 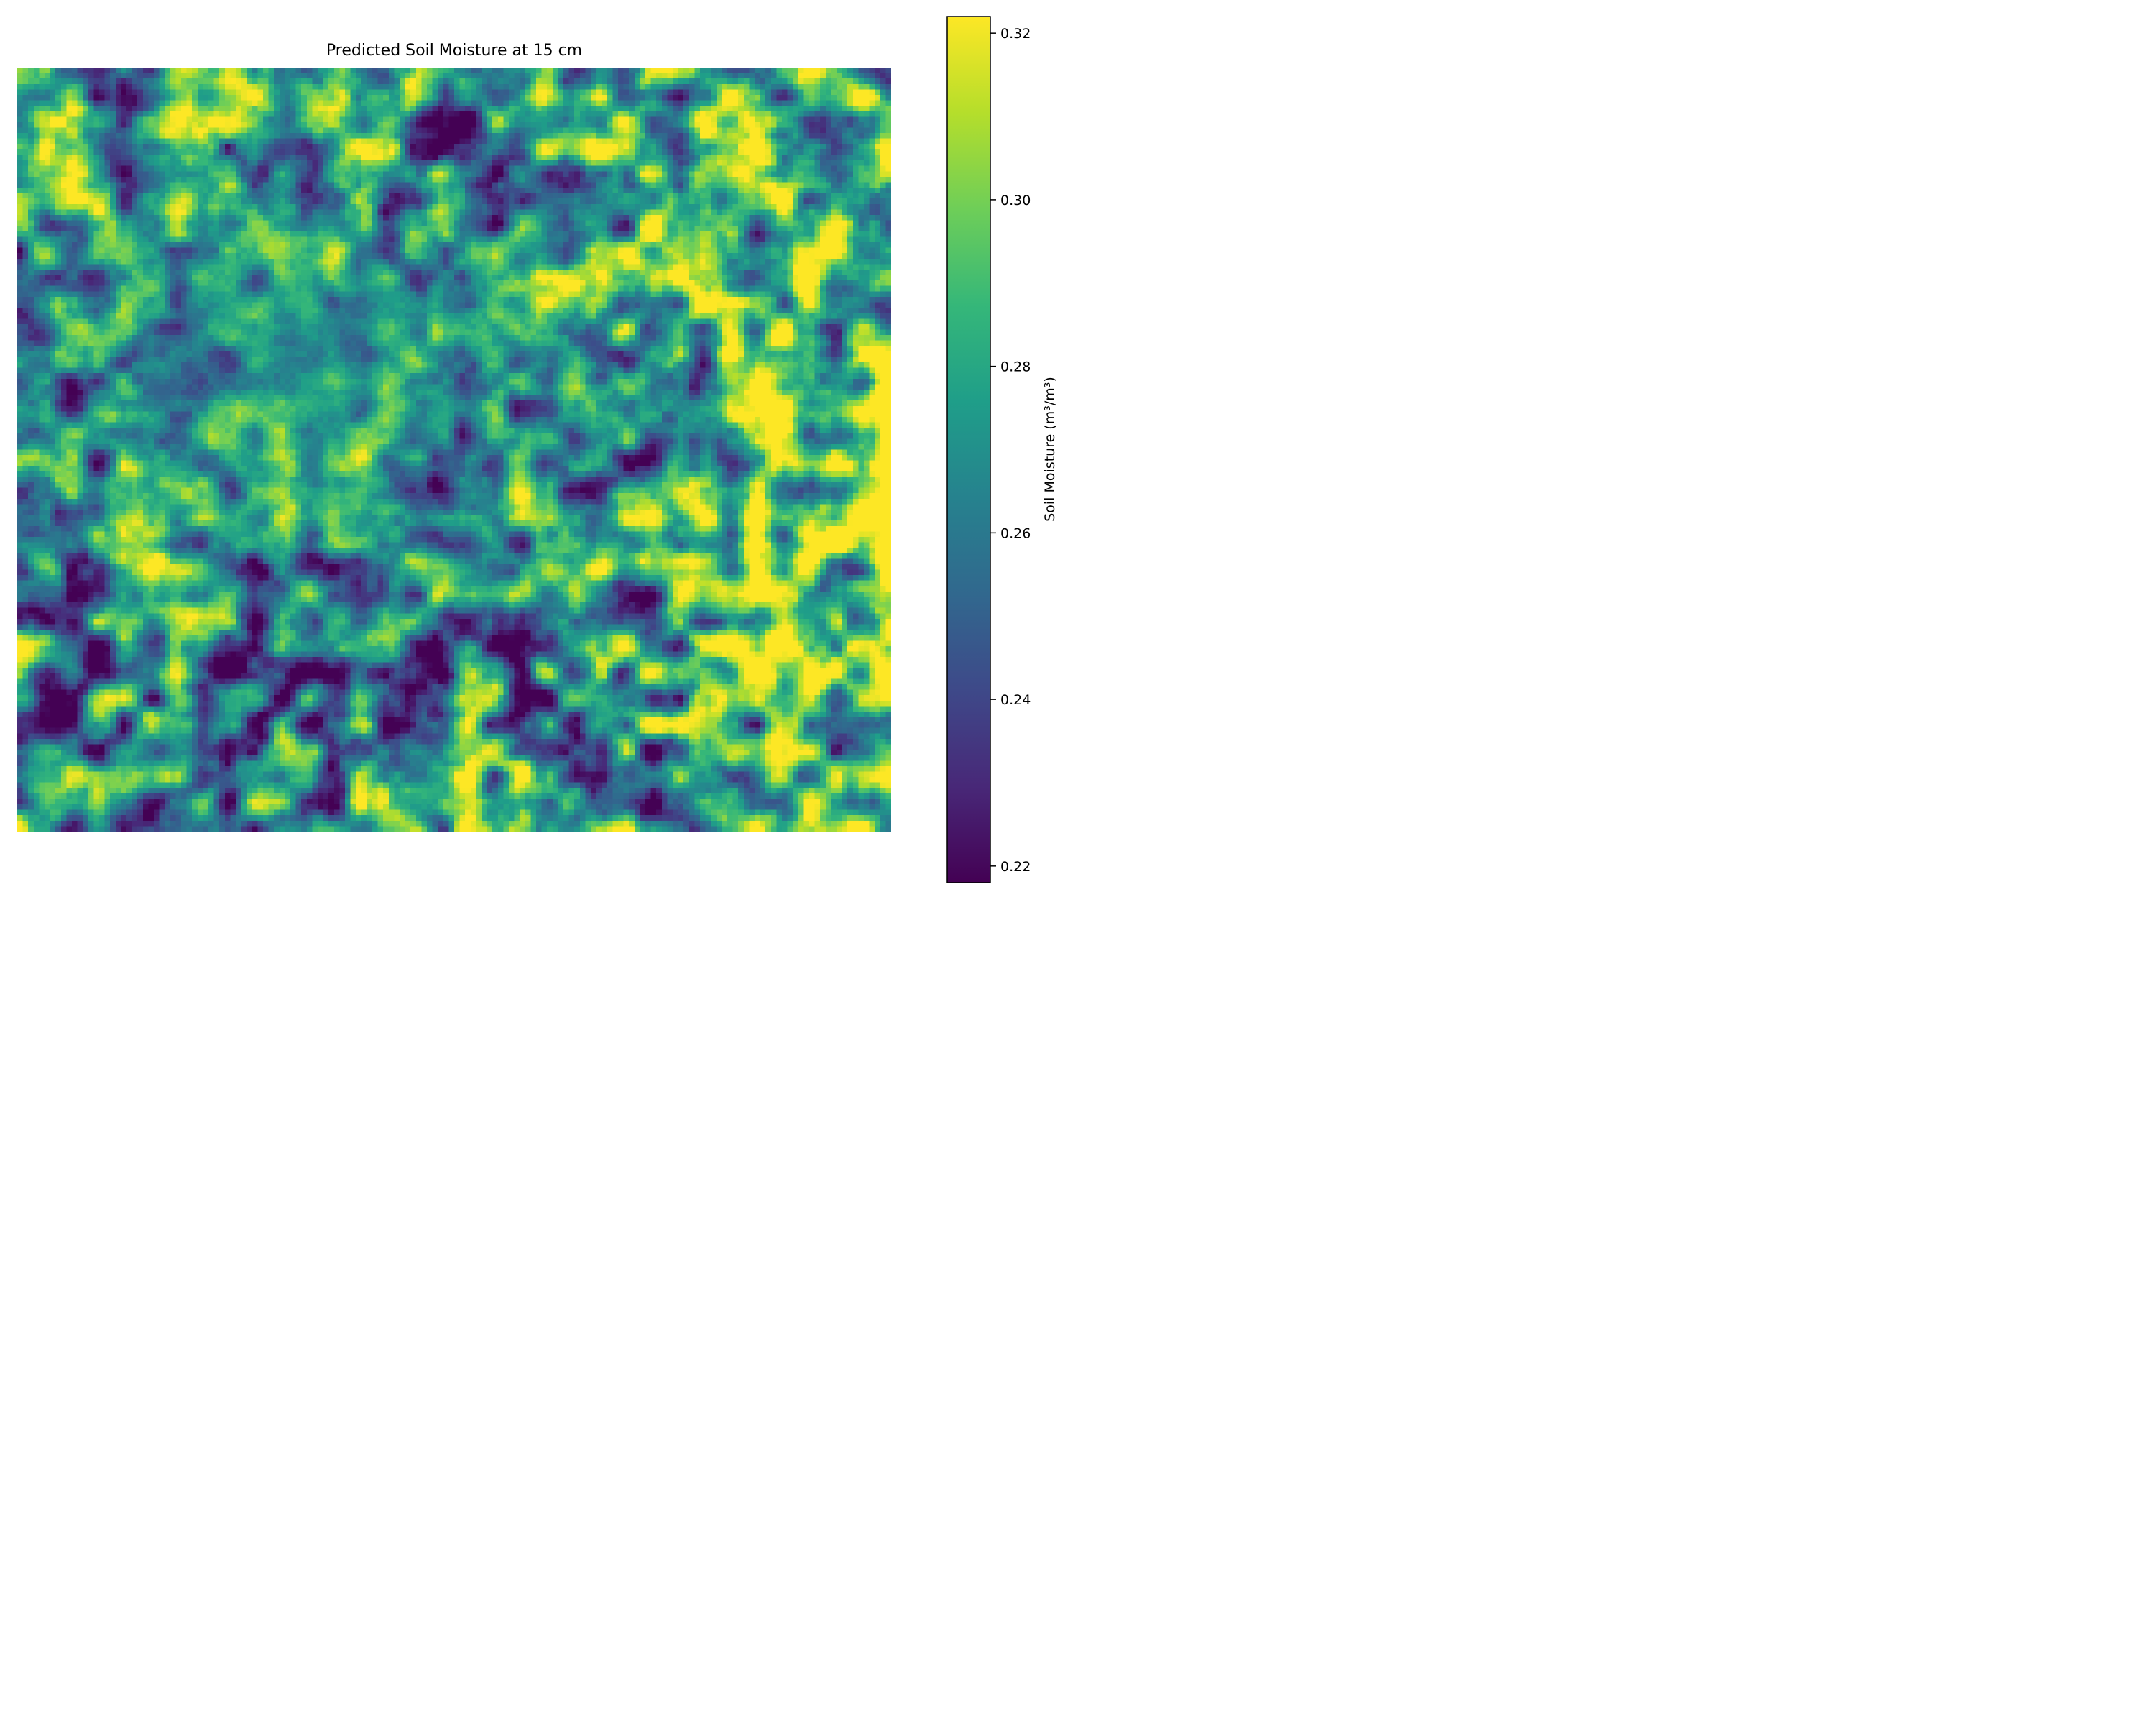 What do you see at coordinates (1011, 450) in the screenshot?
I see `colorbar-ticks: 0.22 0.24 0.26 0.28 0.30 0.32` at bounding box center [1011, 450].